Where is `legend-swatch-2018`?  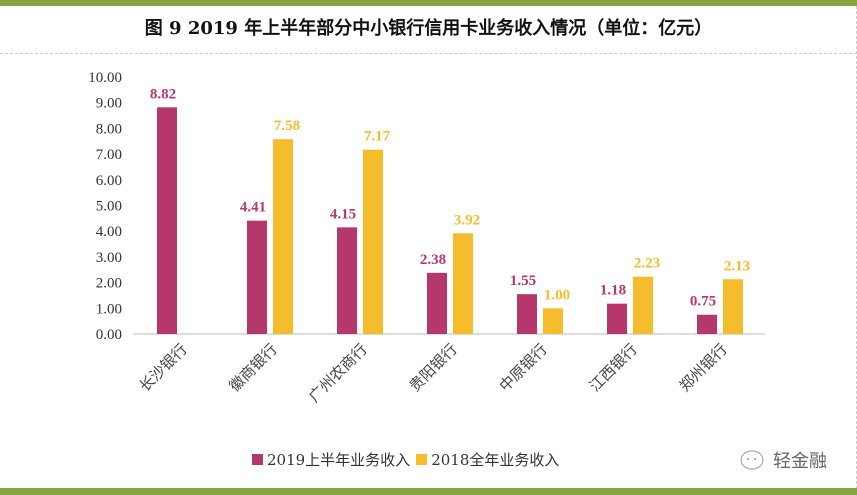 legend-swatch-2018 is located at coordinates (422, 459).